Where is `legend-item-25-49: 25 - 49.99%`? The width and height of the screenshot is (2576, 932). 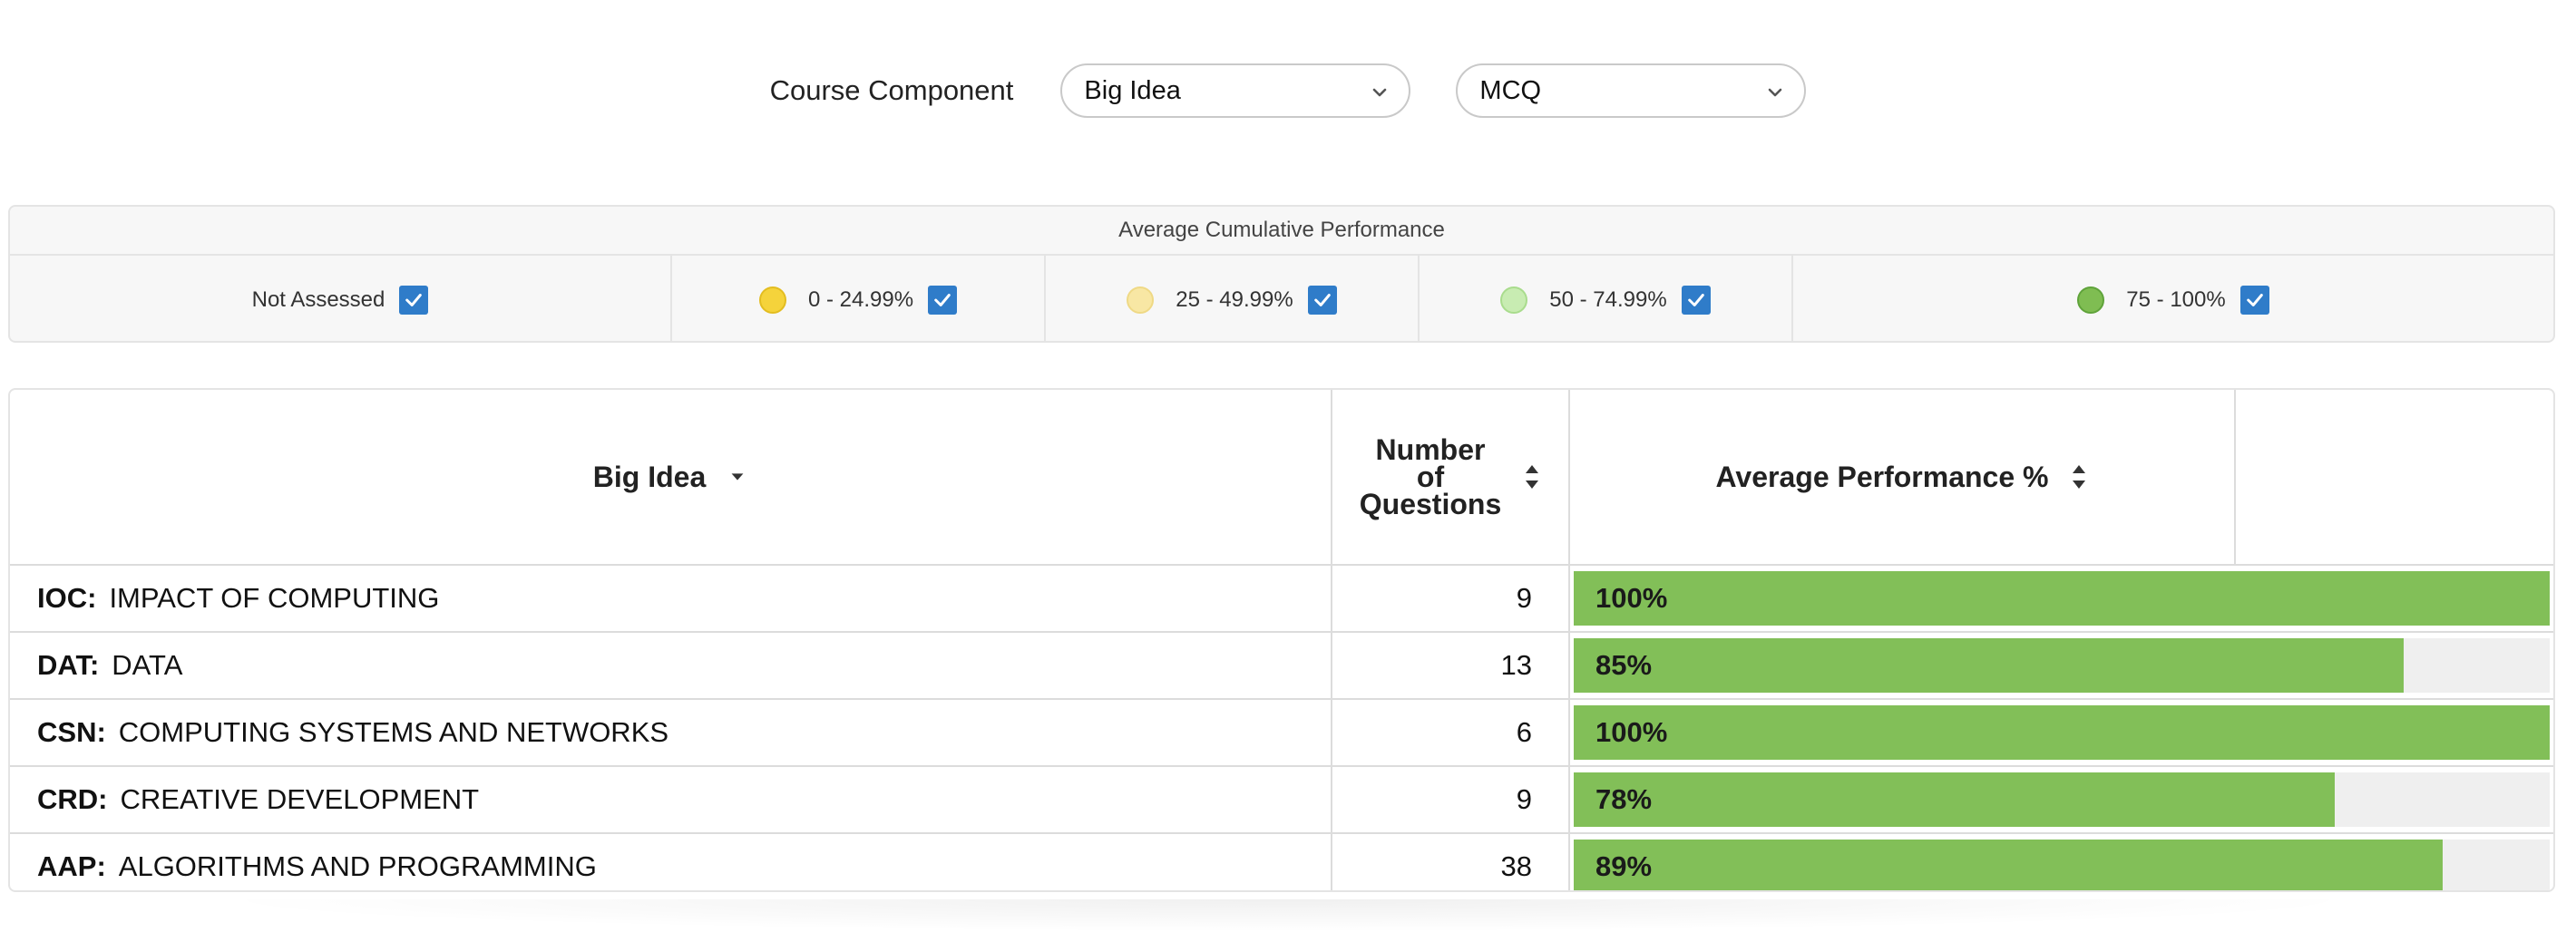
legend-item-25-49: 25 - 49.99% is located at coordinates (1233, 298).